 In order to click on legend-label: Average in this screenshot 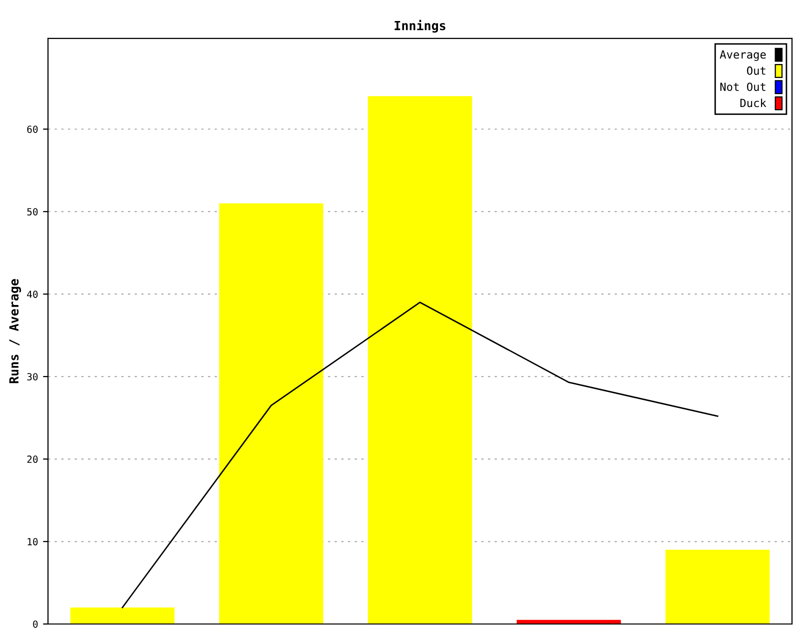, I will do `click(743, 55)`.